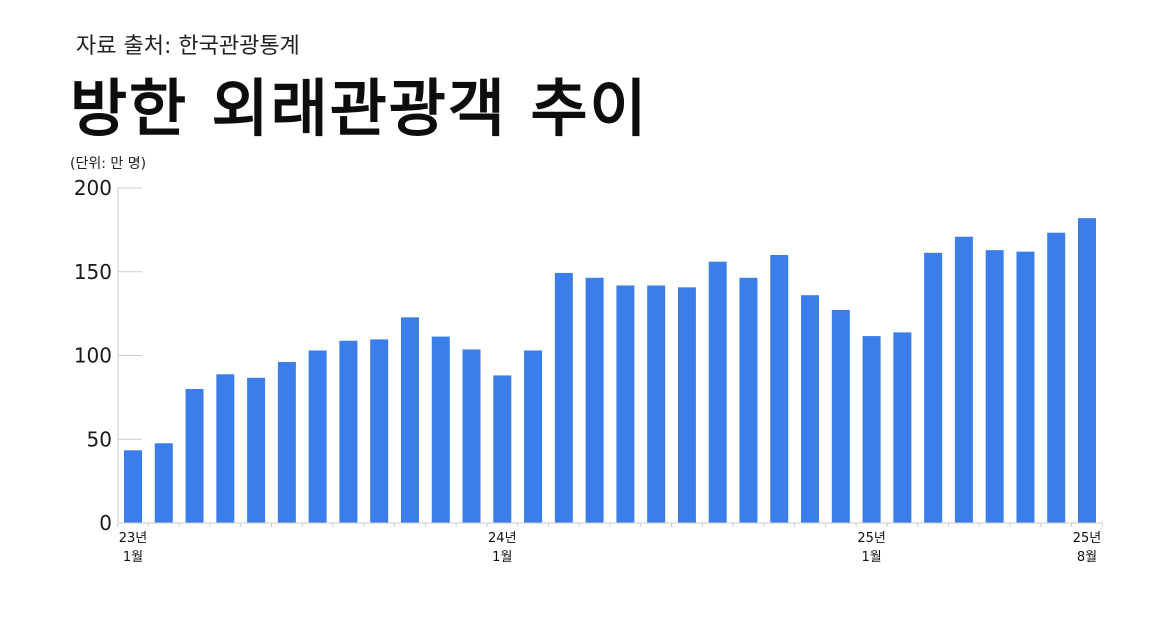 The width and height of the screenshot is (1170, 636). I want to click on unit-label: (단위: 만 명), so click(108, 164).